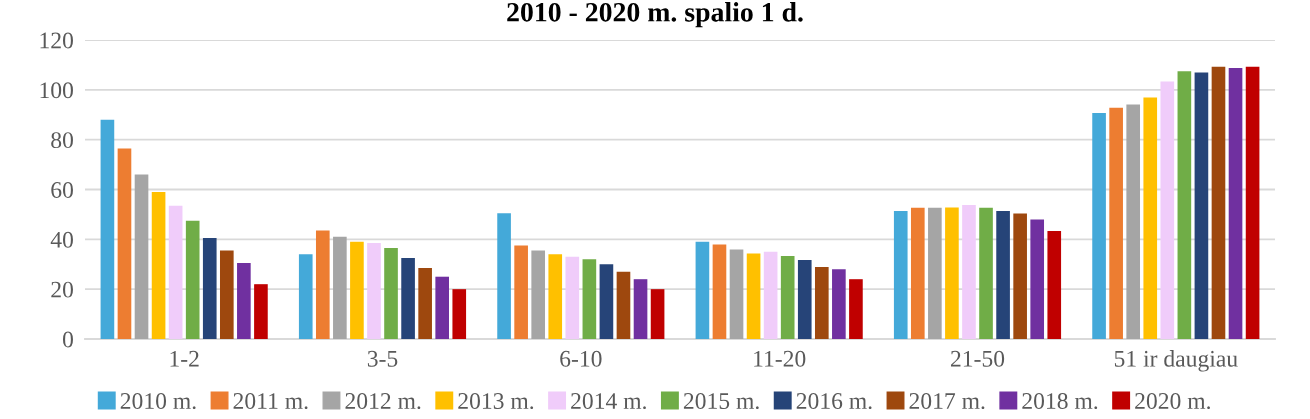  I want to click on x-tick-label: 51 ir daugiau, so click(1176, 361).